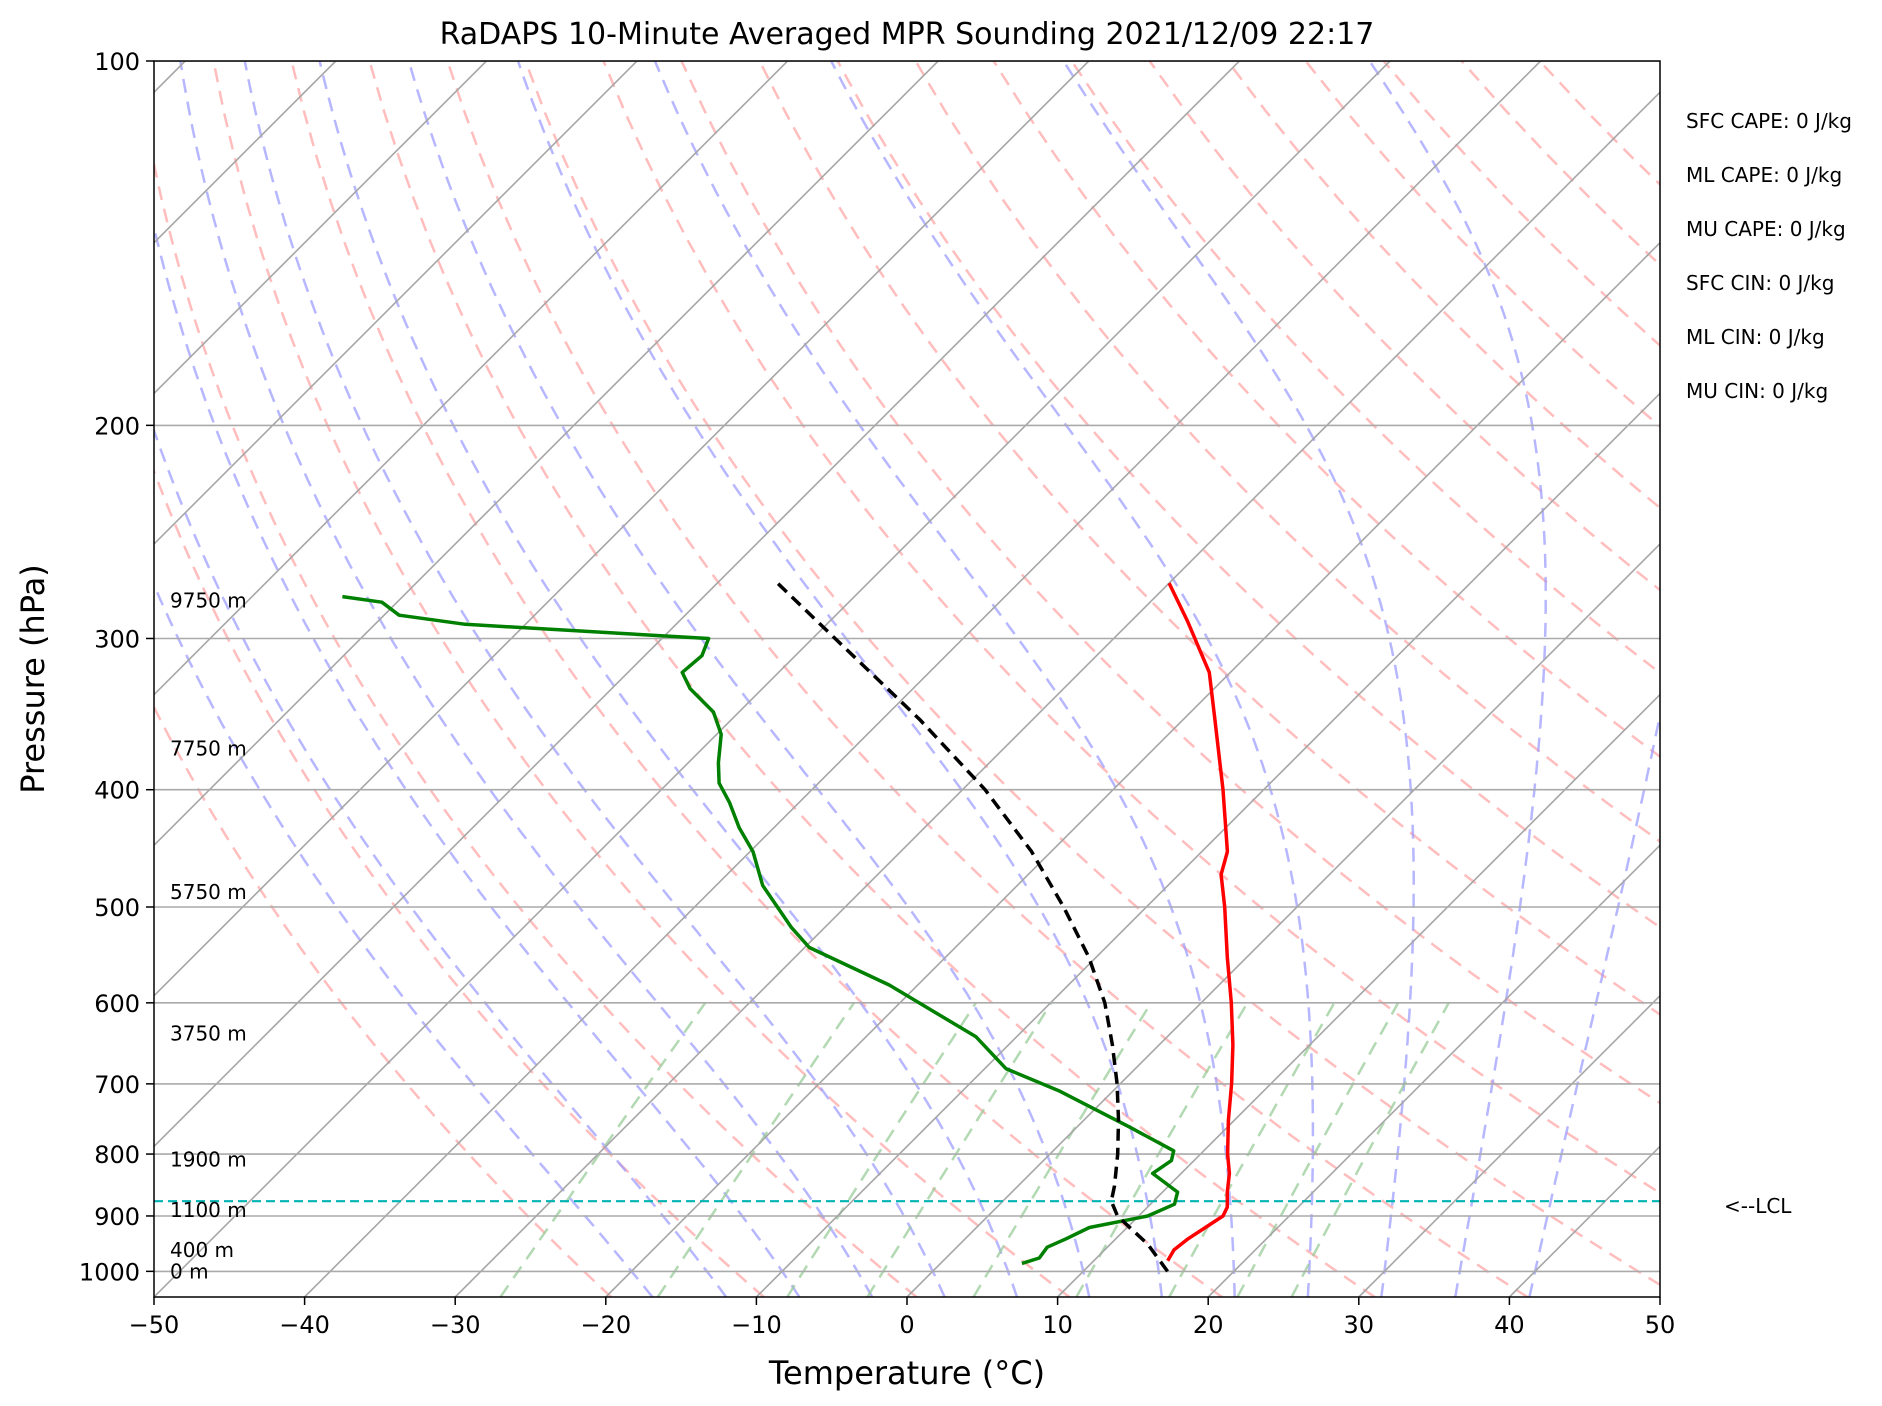  Describe the element at coordinates (208, 1159) in the screenshot. I see `height-label: 1900 m` at that location.